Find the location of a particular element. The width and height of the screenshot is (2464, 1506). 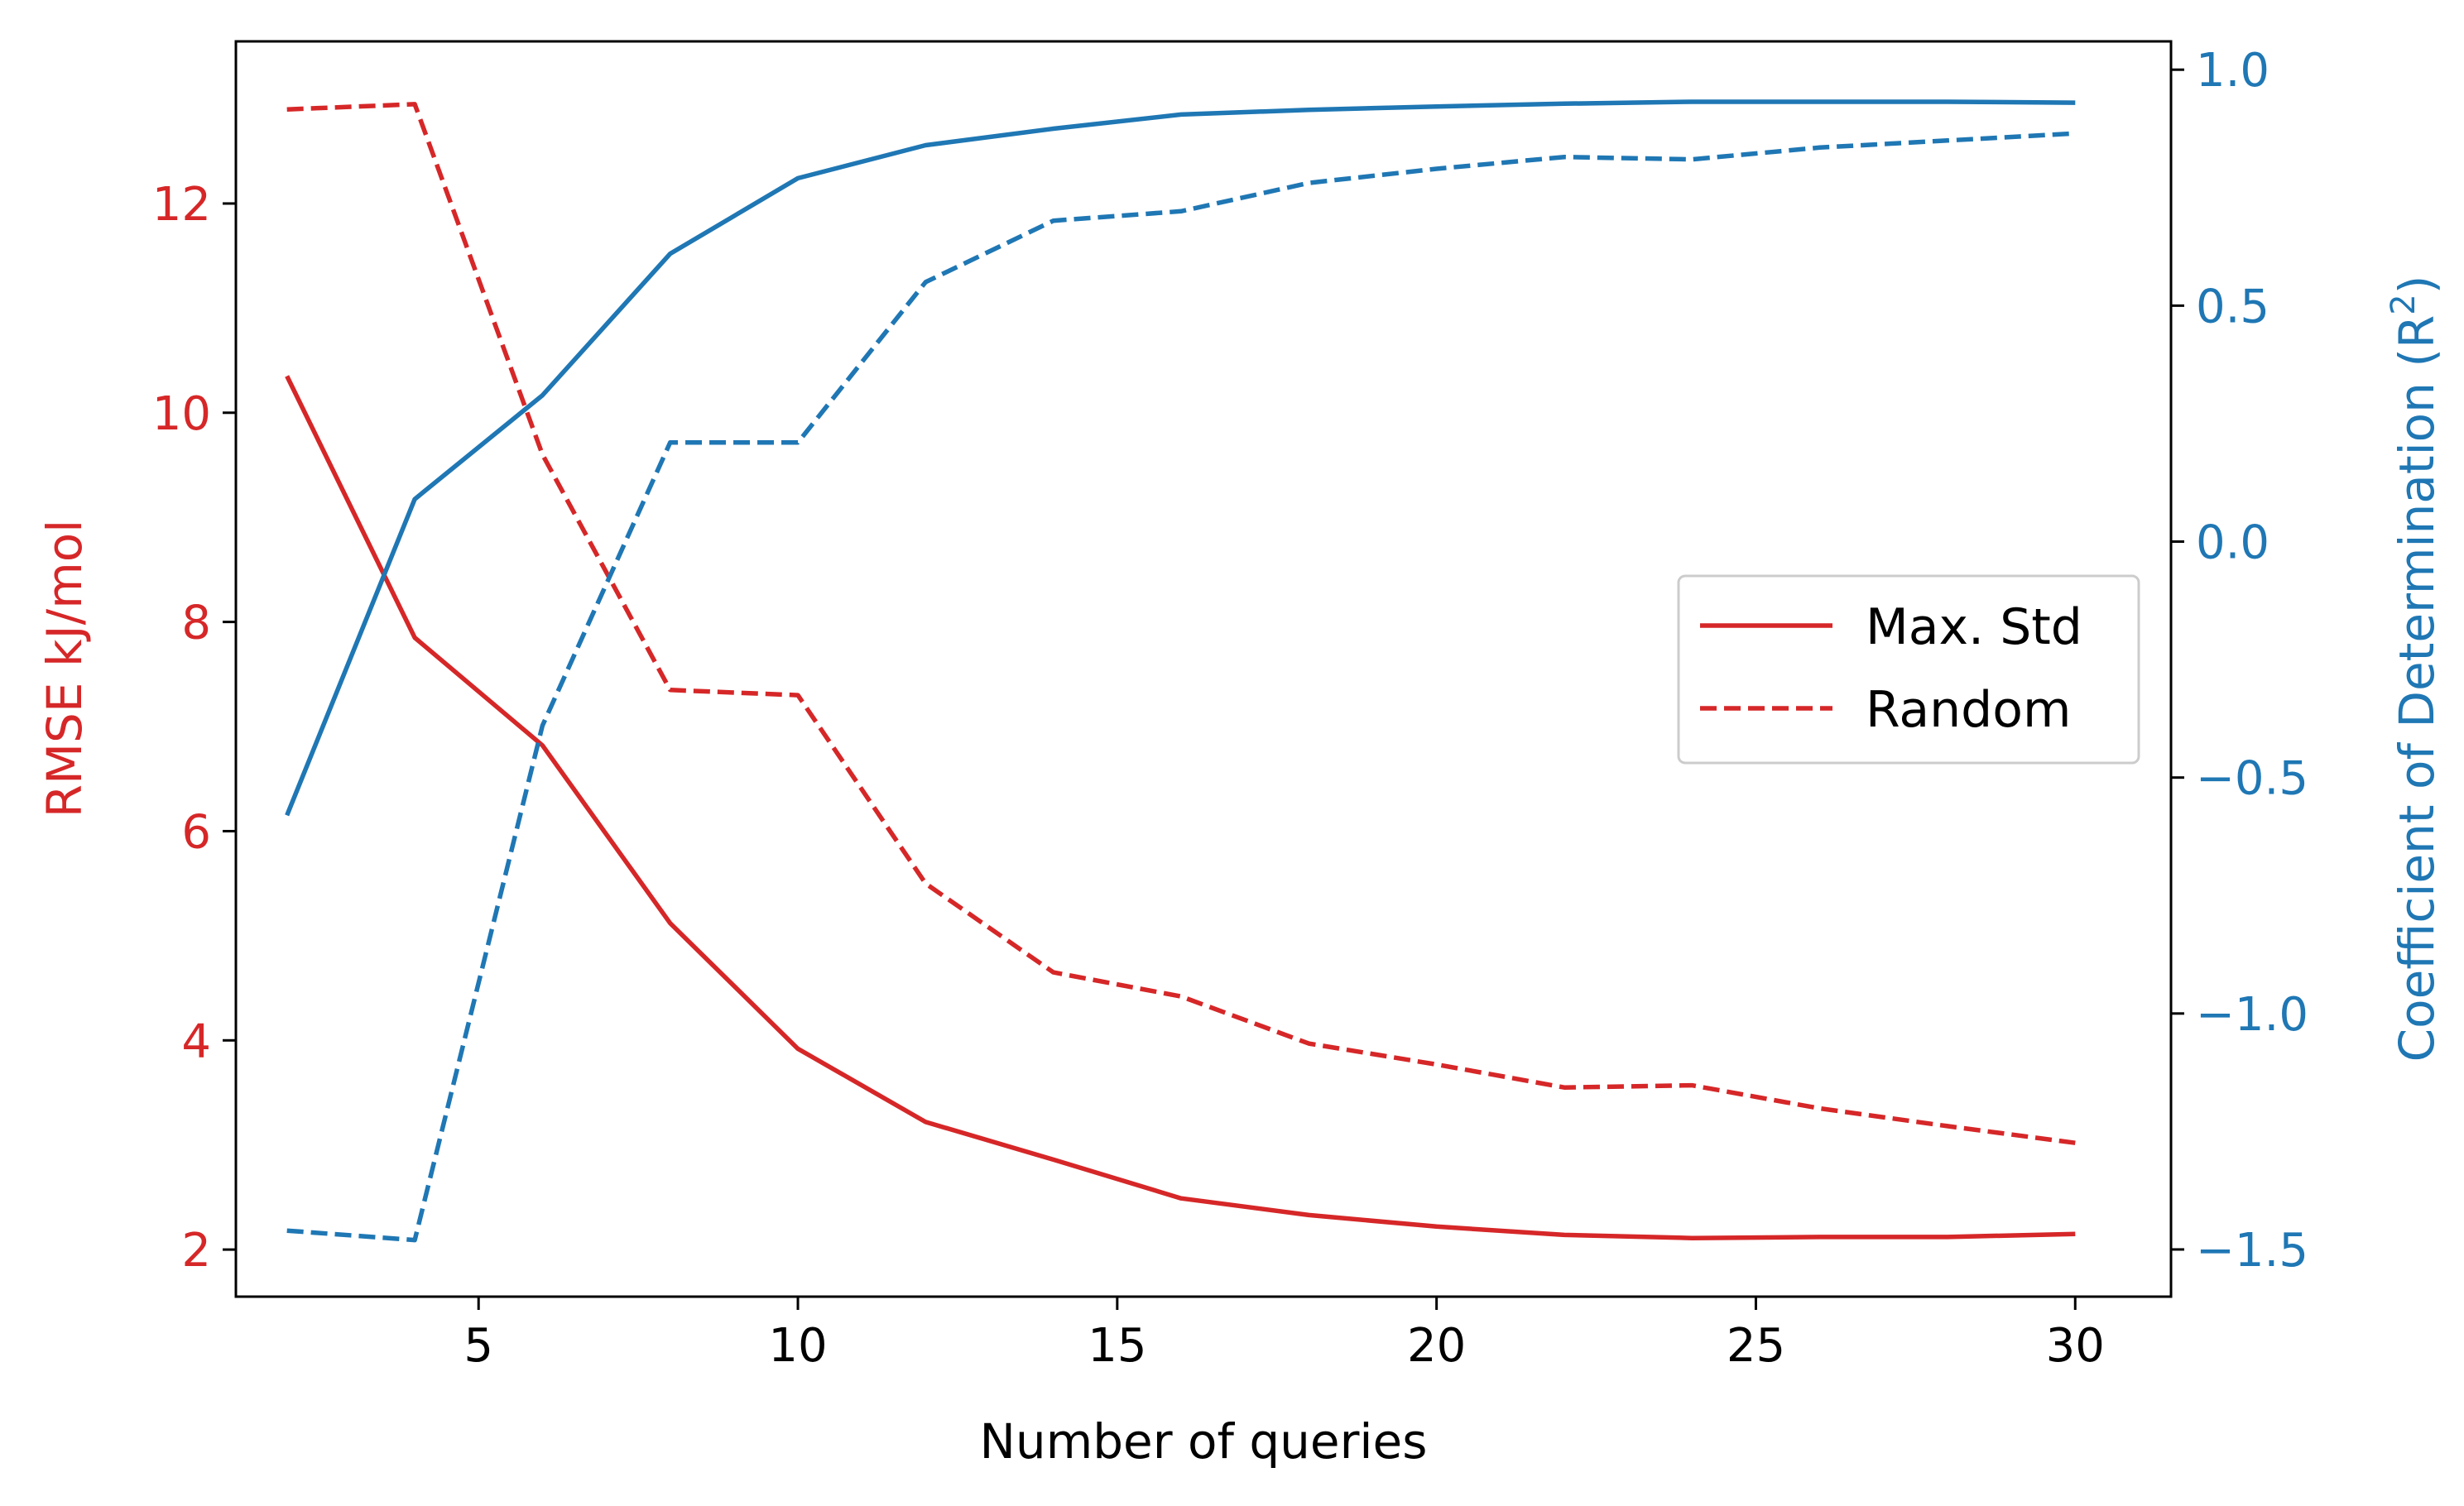

y-axis-right-title-close: ) is located at coordinates (2417, 285).